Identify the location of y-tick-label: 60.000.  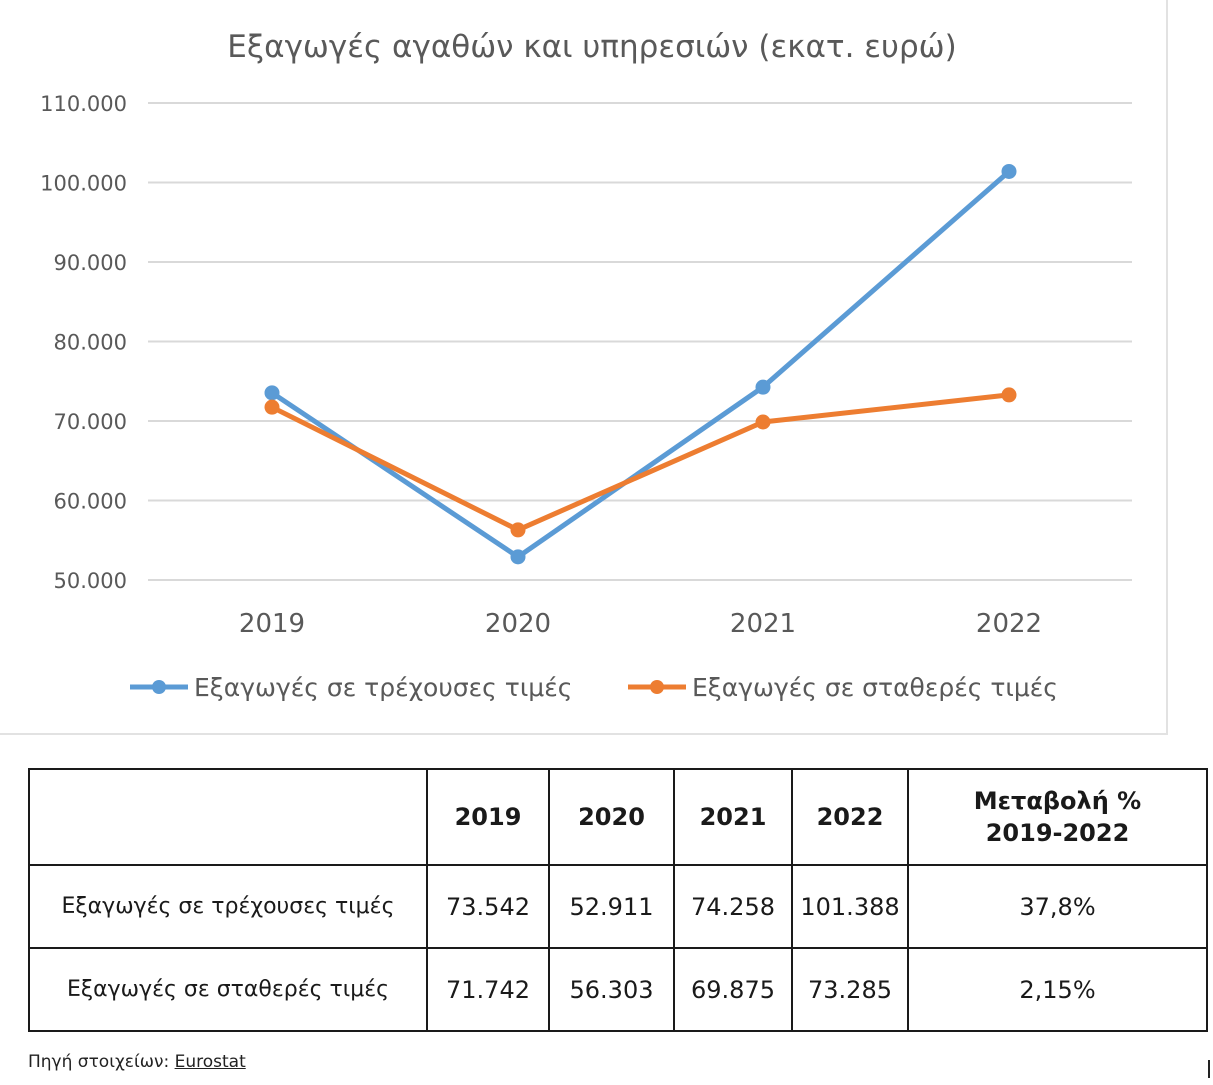
(90, 502).